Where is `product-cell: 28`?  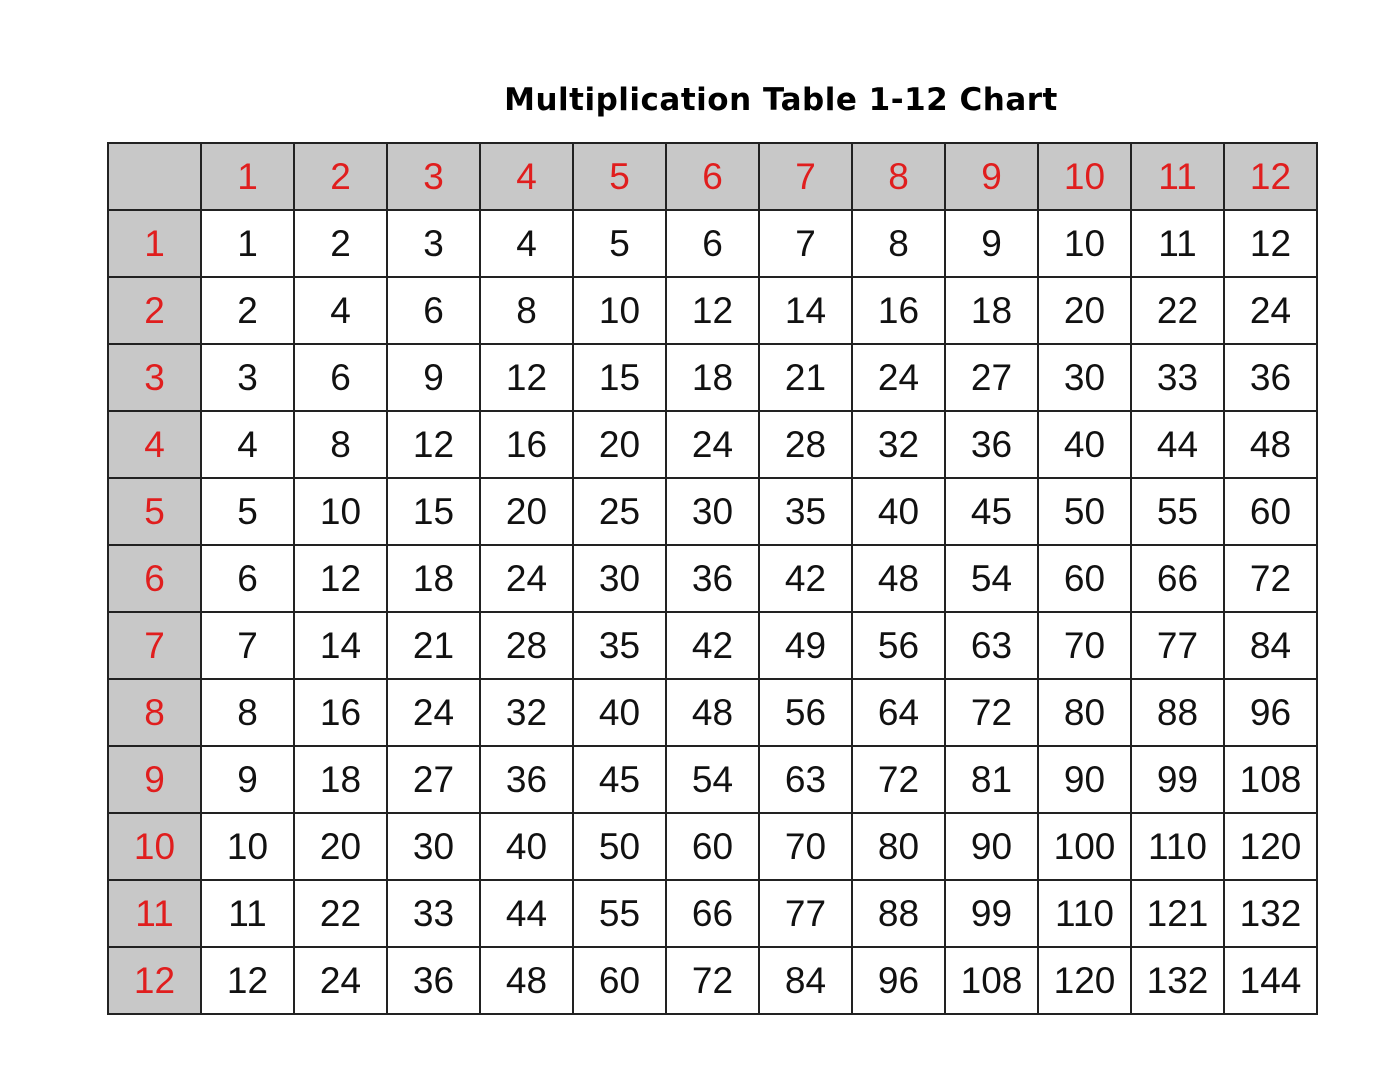 product-cell: 28 is located at coordinates (805, 444).